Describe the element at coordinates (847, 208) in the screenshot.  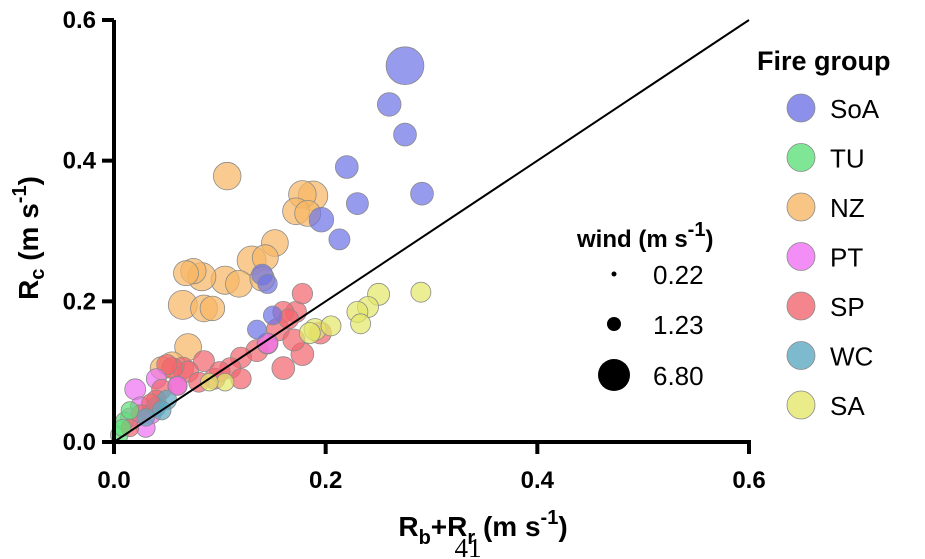
I see `legend-label-nz: NZ` at that location.